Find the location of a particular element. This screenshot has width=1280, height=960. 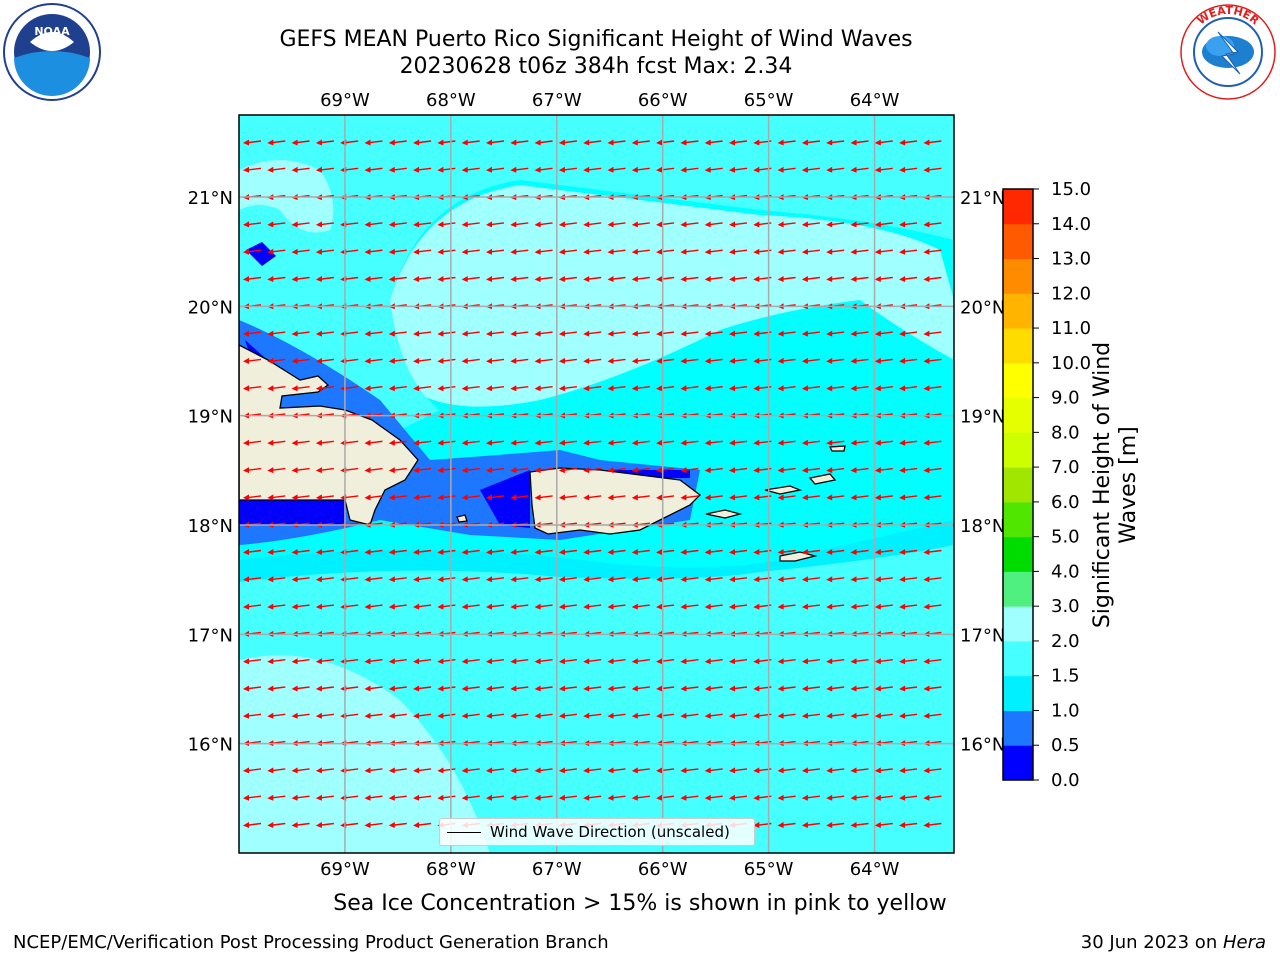

lon-tick-top: 65°W is located at coordinates (769, 100).